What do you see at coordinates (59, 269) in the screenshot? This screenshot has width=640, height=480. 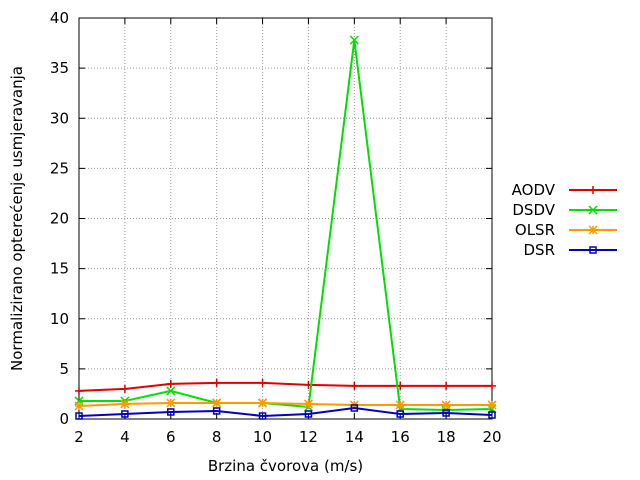 I see `y-tick-label: 15` at bounding box center [59, 269].